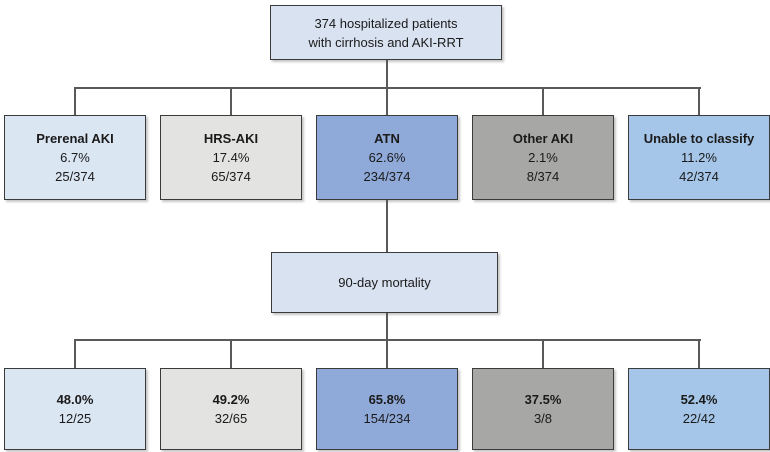 The width and height of the screenshot is (770, 452). Describe the element at coordinates (387, 226) in the screenshot. I see `connector-atn-to-mortality` at that location.